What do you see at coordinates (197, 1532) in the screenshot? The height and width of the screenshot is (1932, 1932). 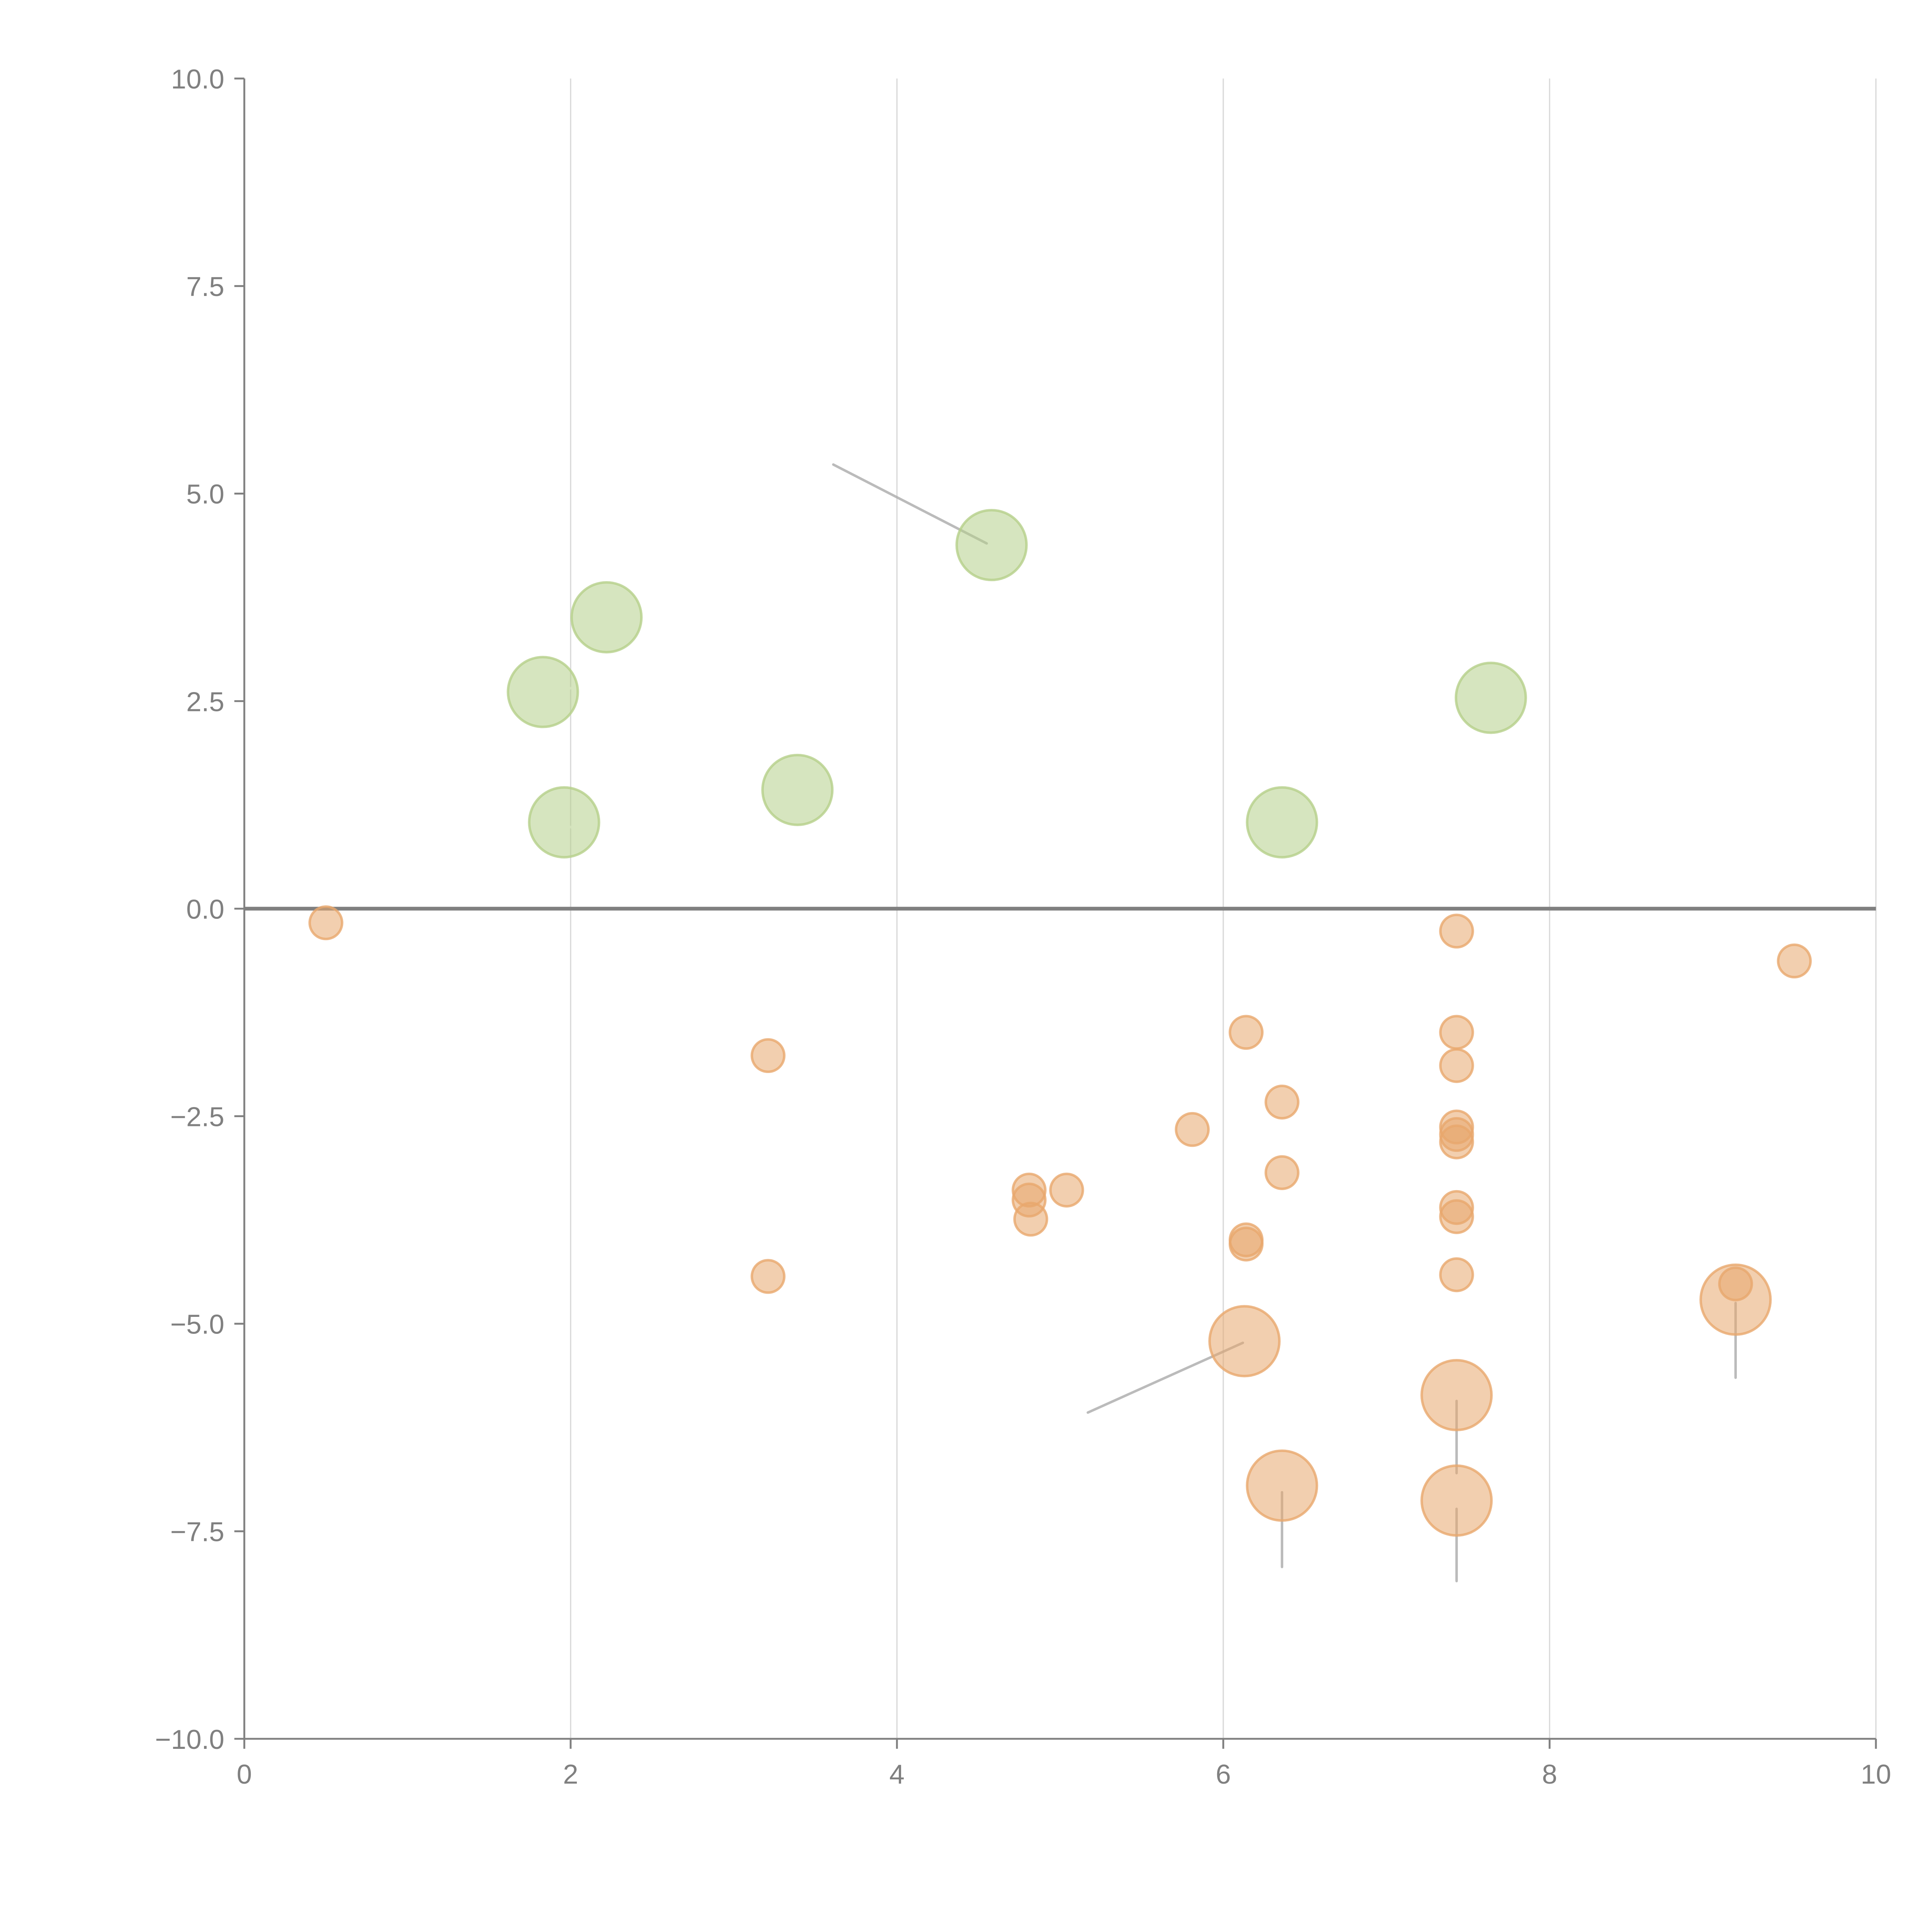 I see `y-tick-label: −7.5` at bounding box center [197, 1532].